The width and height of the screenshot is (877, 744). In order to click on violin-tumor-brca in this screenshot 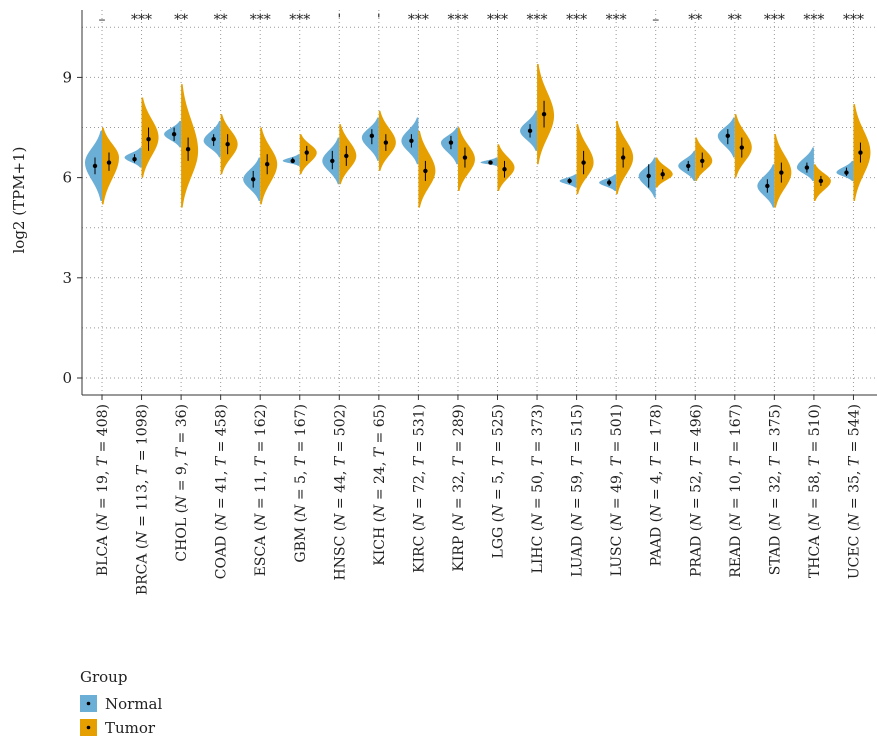, I will do `click(150, 137)`.